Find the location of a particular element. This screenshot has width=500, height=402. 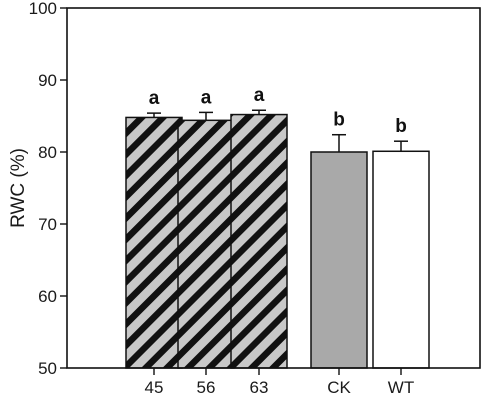

y-tick-label: 70 is located at coordinates (47, 224).